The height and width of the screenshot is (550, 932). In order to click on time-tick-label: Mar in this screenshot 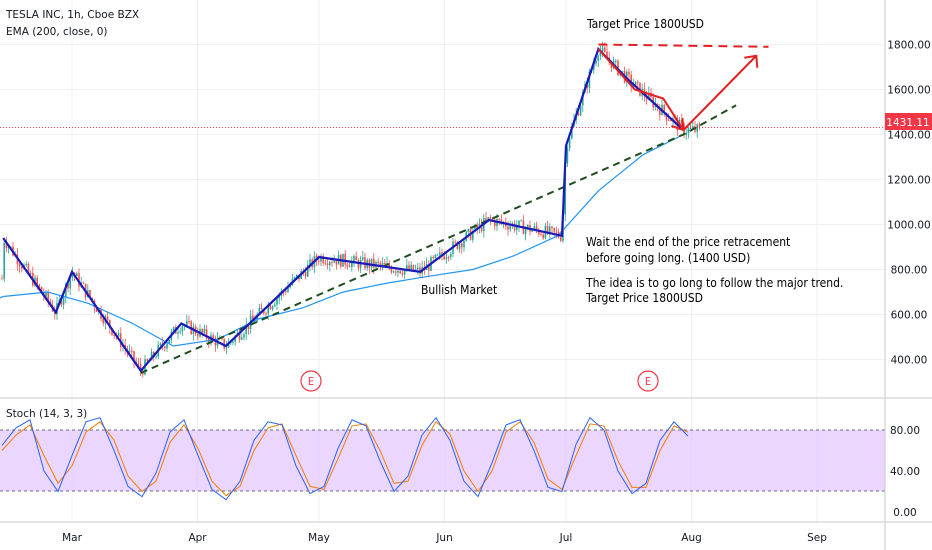, I will do `click(72, 538)`.